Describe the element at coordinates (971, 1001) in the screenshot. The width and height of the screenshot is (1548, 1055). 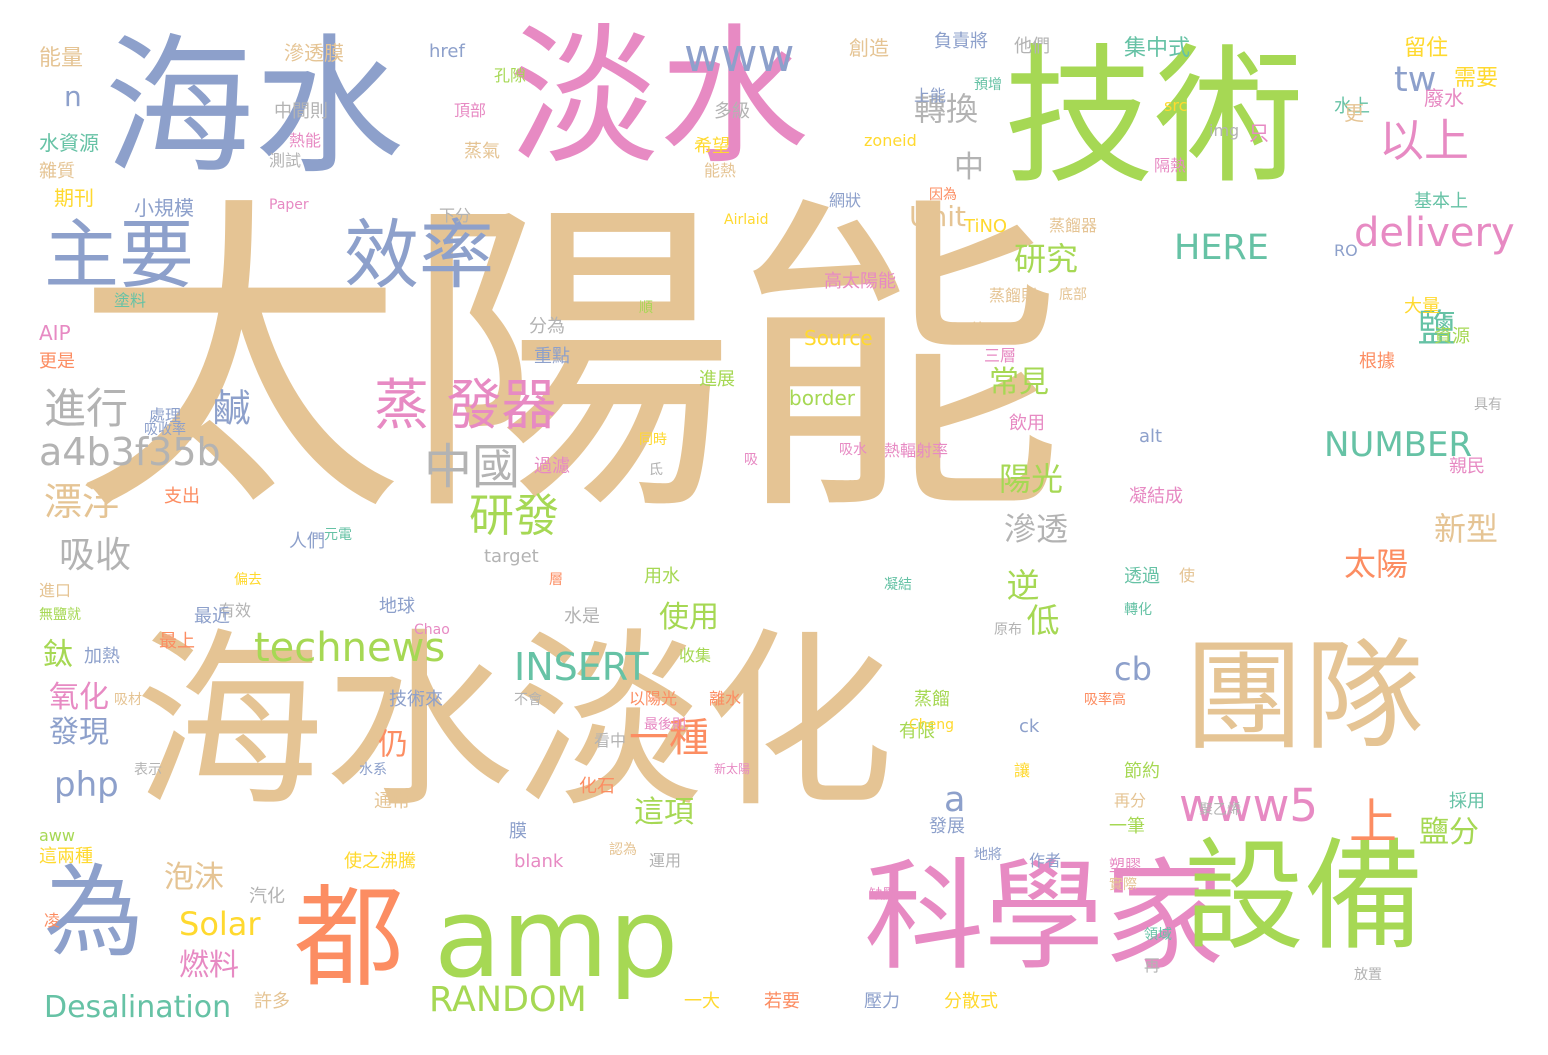
I see `cloud-word: 分散式` at that location.